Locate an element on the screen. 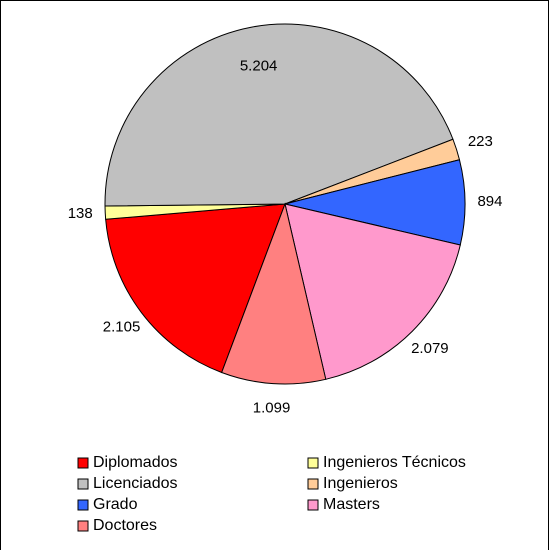  legend-label: Doctores is located at coordinates (125, 525).